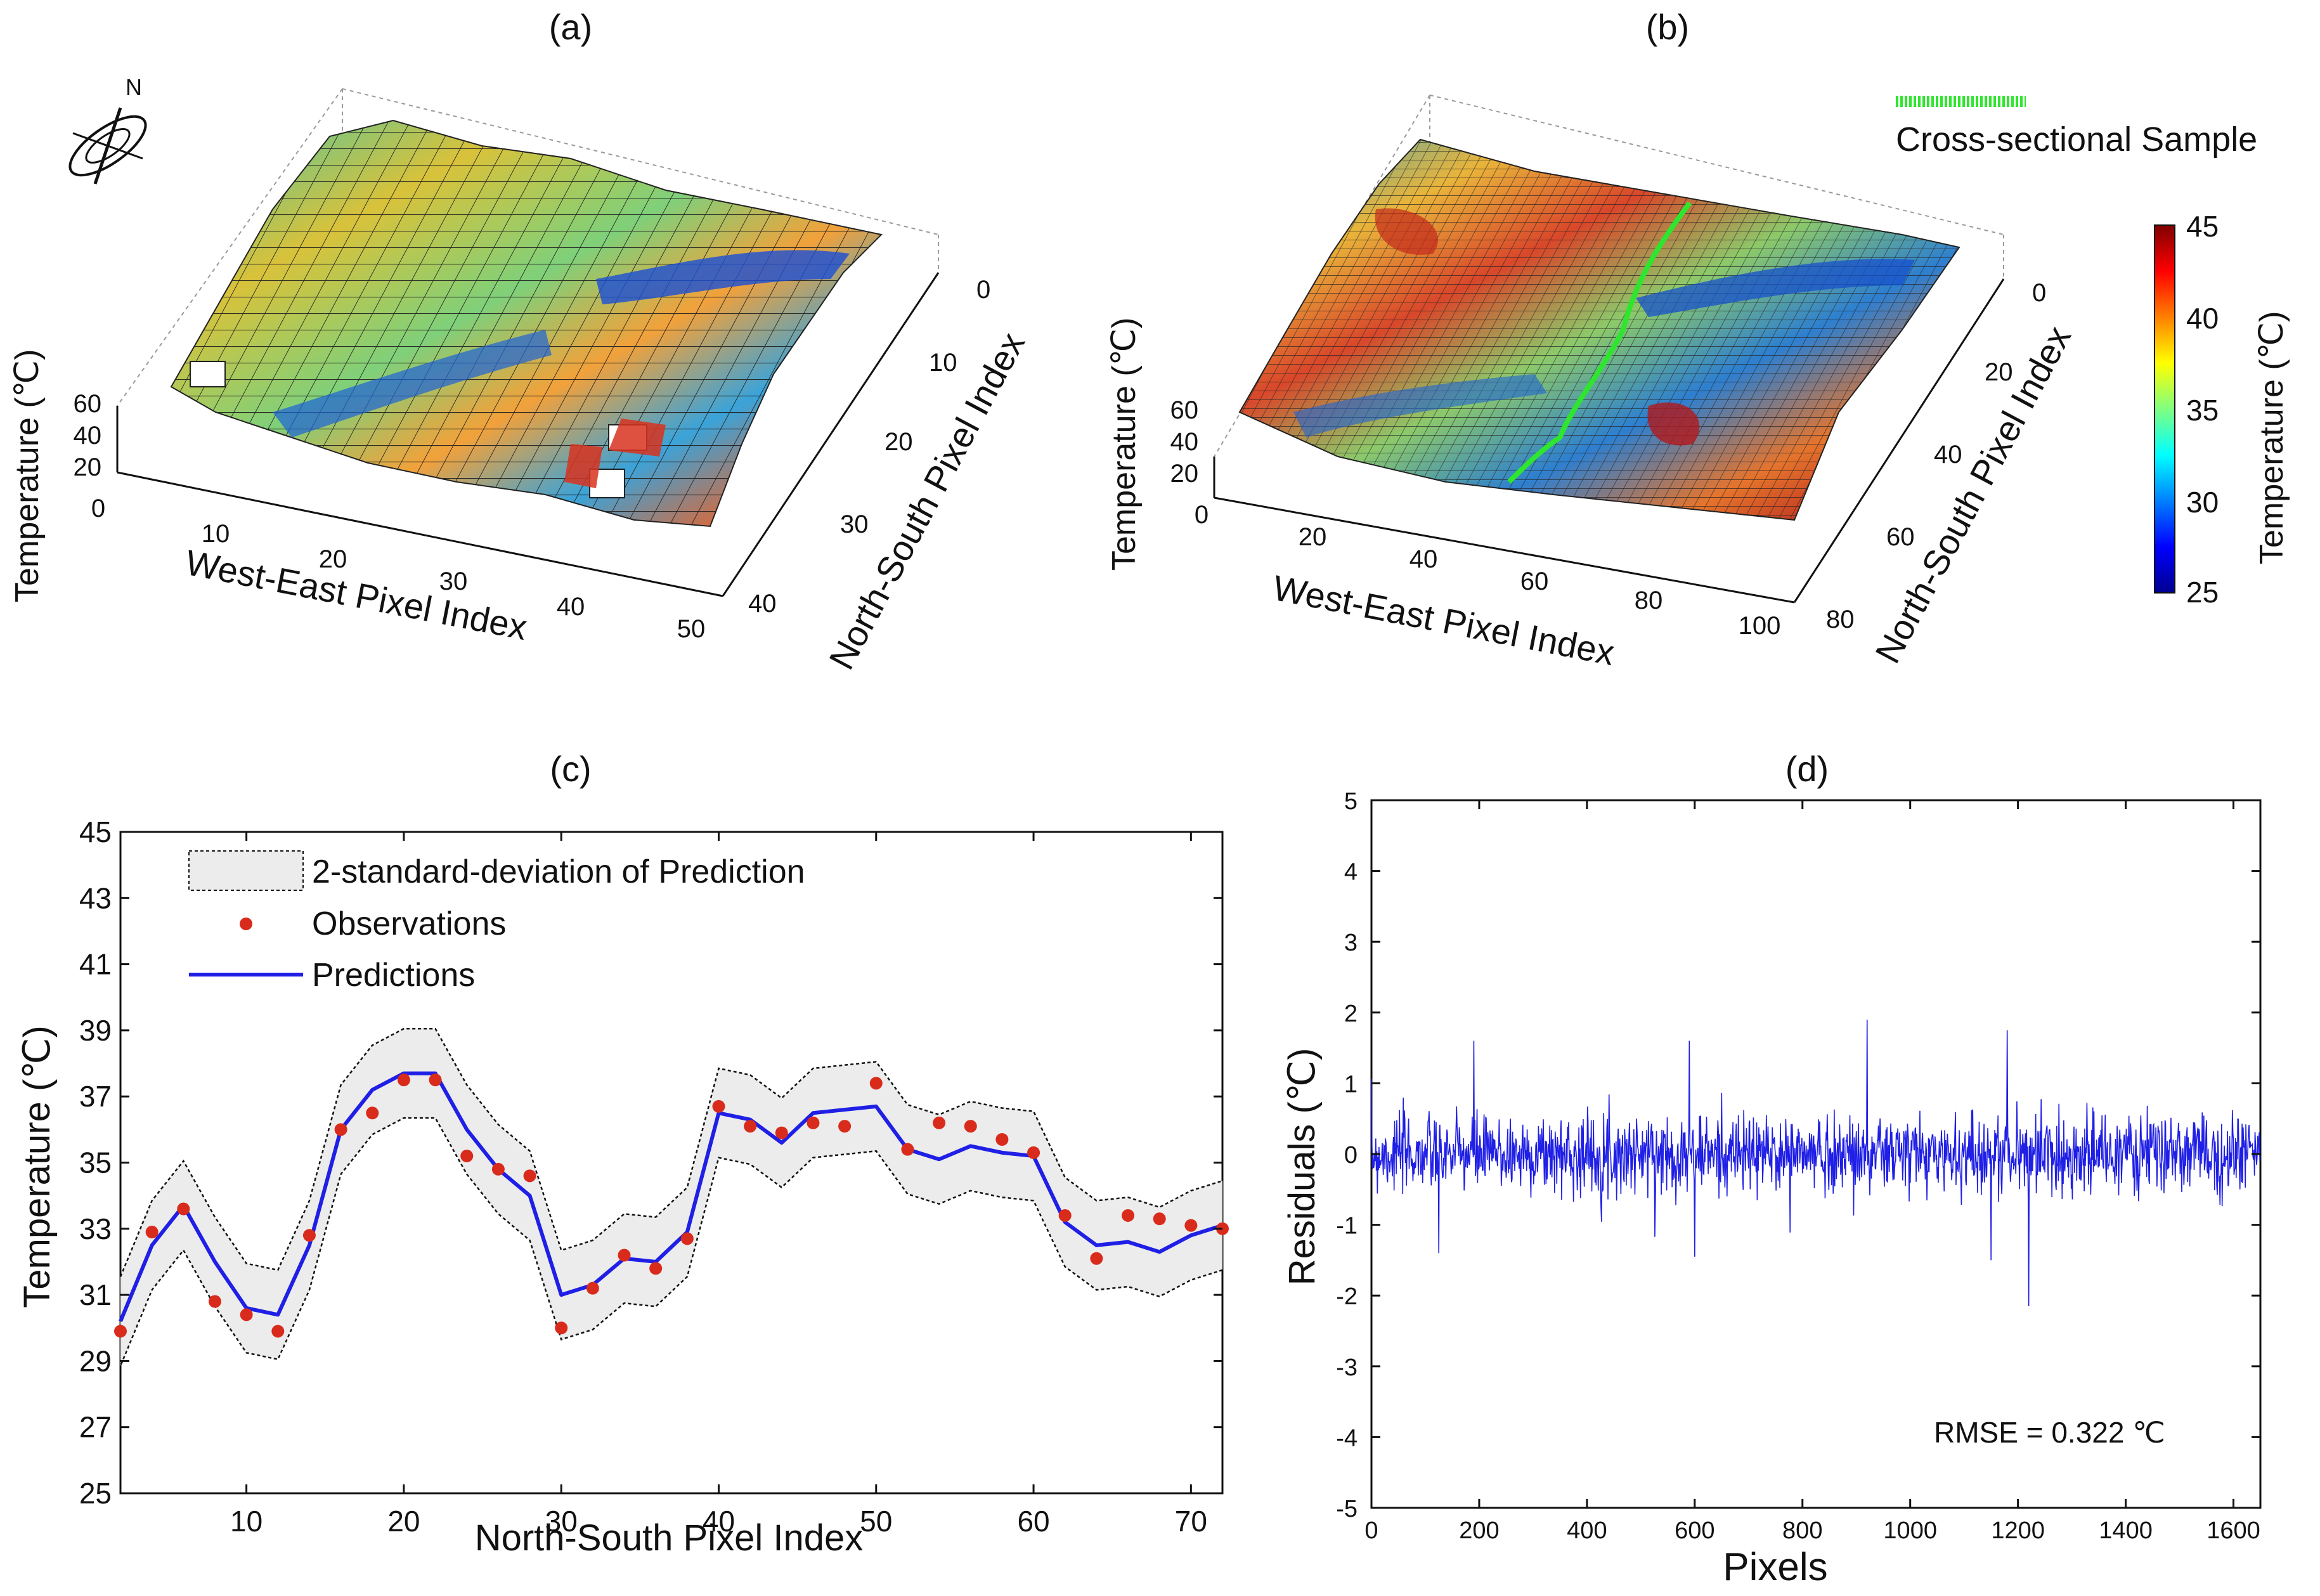  I want to click on x-tick-label: 80, so click(1649, 600).